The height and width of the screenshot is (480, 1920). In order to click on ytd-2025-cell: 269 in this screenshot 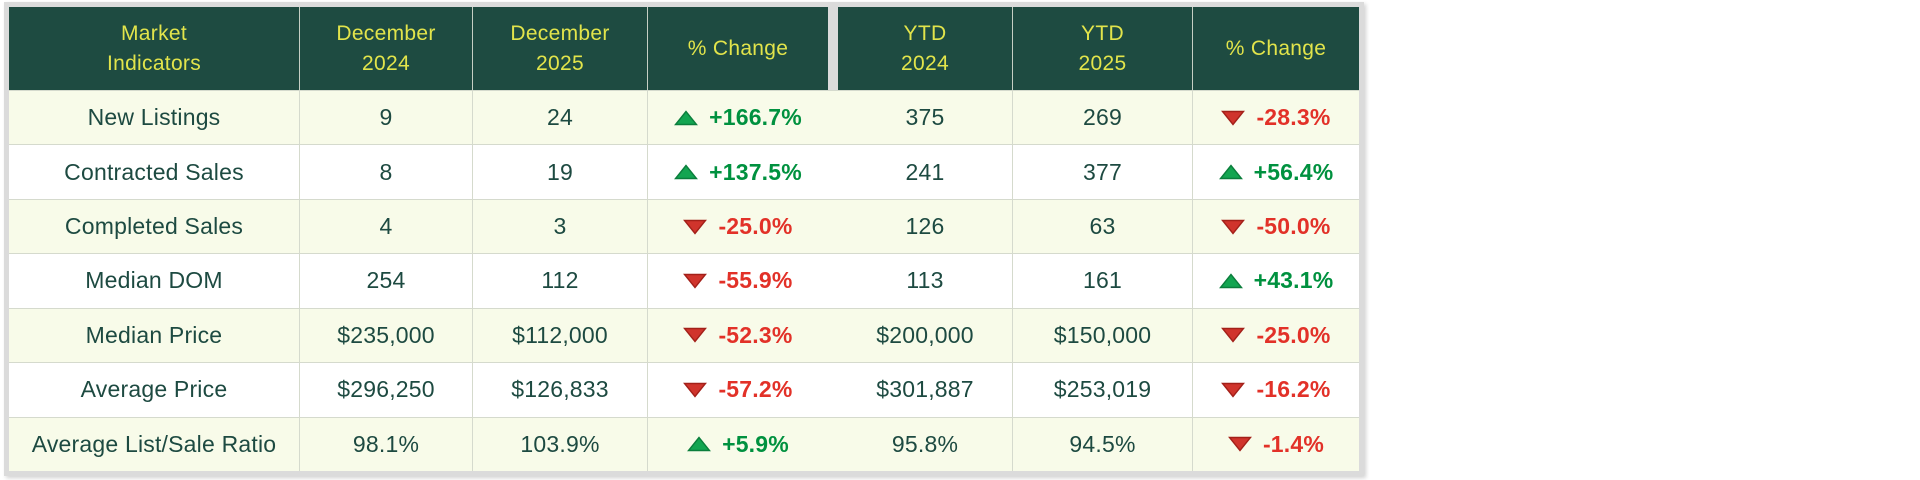, I will do `click(1103, 118)`.